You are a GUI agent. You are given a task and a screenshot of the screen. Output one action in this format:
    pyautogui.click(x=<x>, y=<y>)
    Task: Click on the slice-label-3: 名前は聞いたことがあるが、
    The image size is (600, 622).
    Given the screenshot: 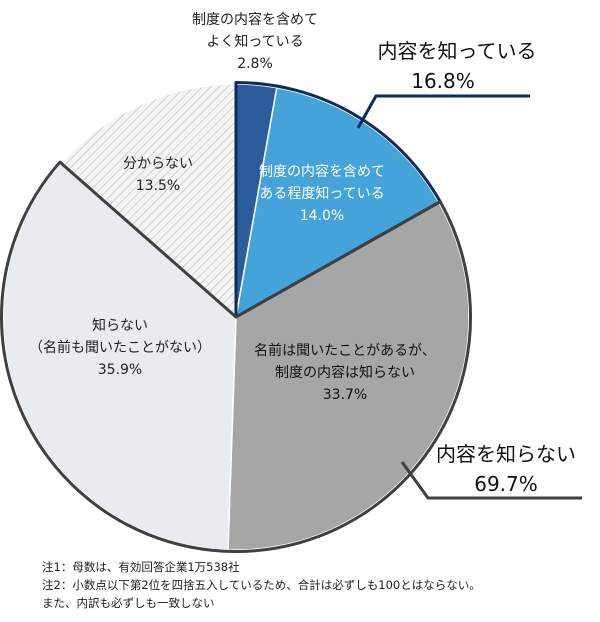 What is the action you would take?
    pyautogui.click(x=345, y=350)
    